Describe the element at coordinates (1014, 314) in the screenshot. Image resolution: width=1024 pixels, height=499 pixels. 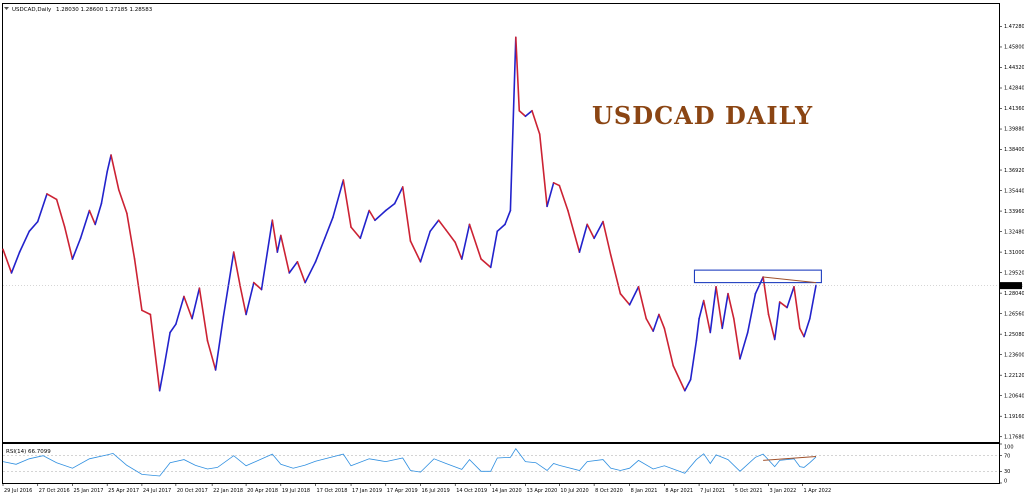
I see `price-tick-label: 1.26560` at that location.